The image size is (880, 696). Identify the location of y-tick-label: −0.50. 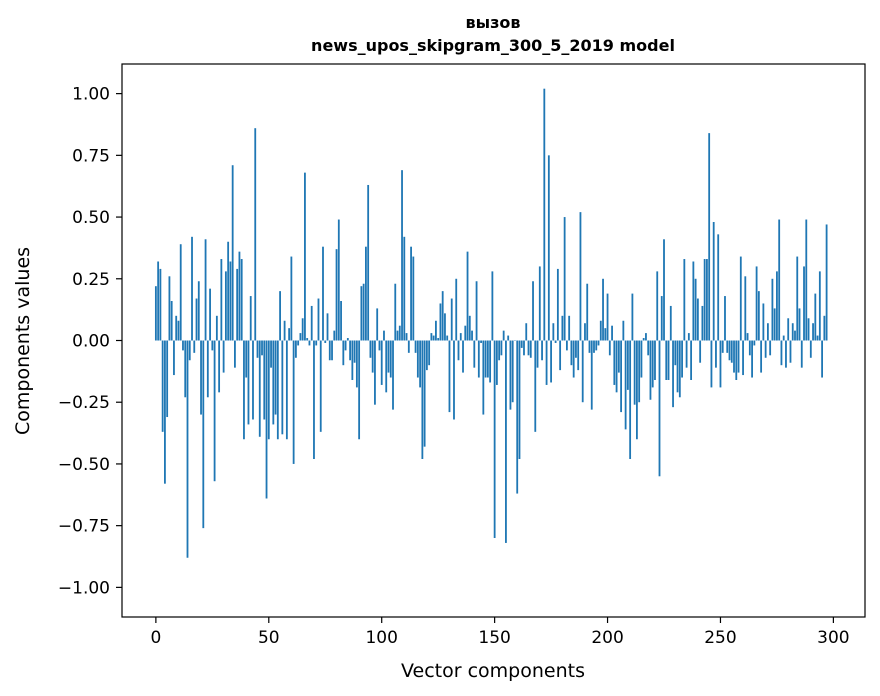
(84, 465).